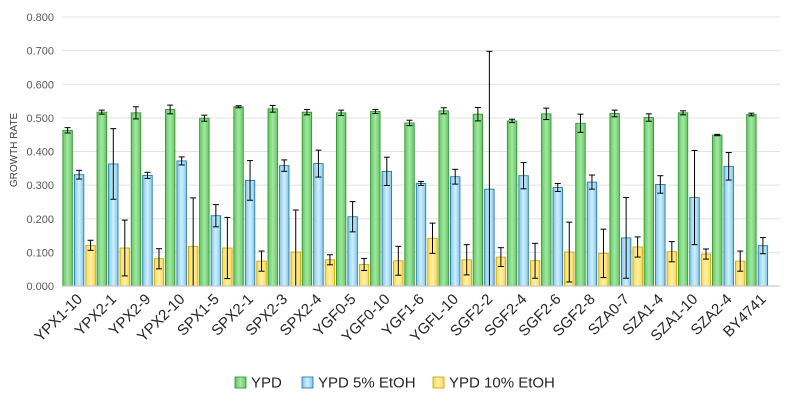  I want to click on y-tick-label: 0.200, so click(40, 220).